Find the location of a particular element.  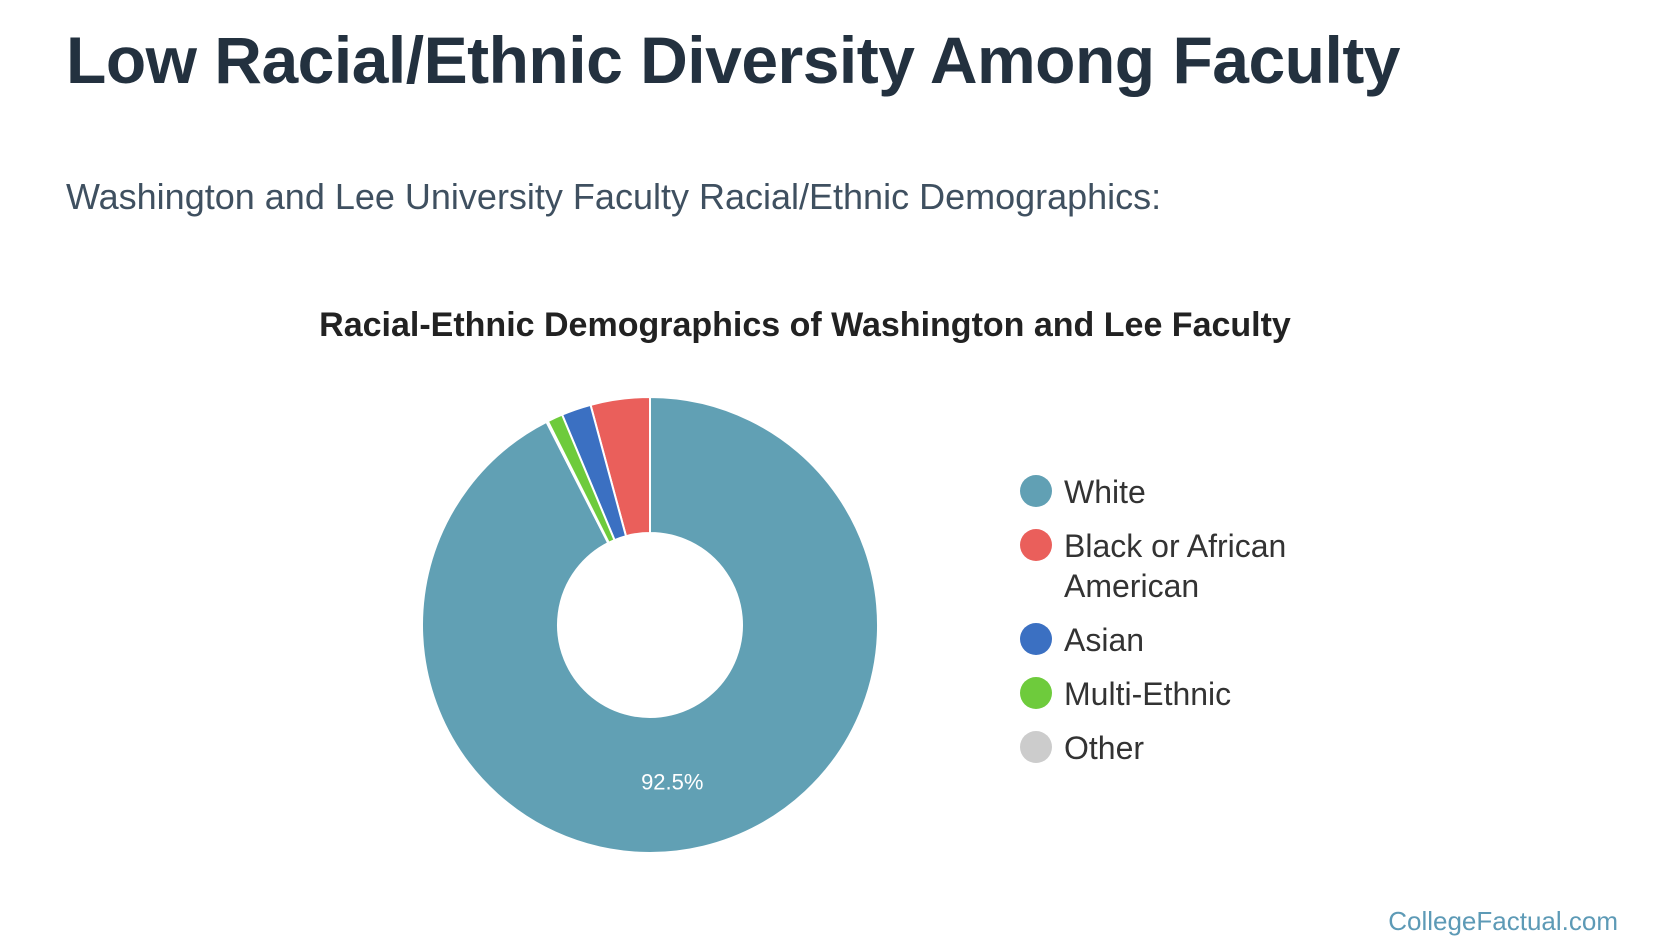

legend-item-black-or-african-american: Black or African American is located at coordinates (1162, 566).